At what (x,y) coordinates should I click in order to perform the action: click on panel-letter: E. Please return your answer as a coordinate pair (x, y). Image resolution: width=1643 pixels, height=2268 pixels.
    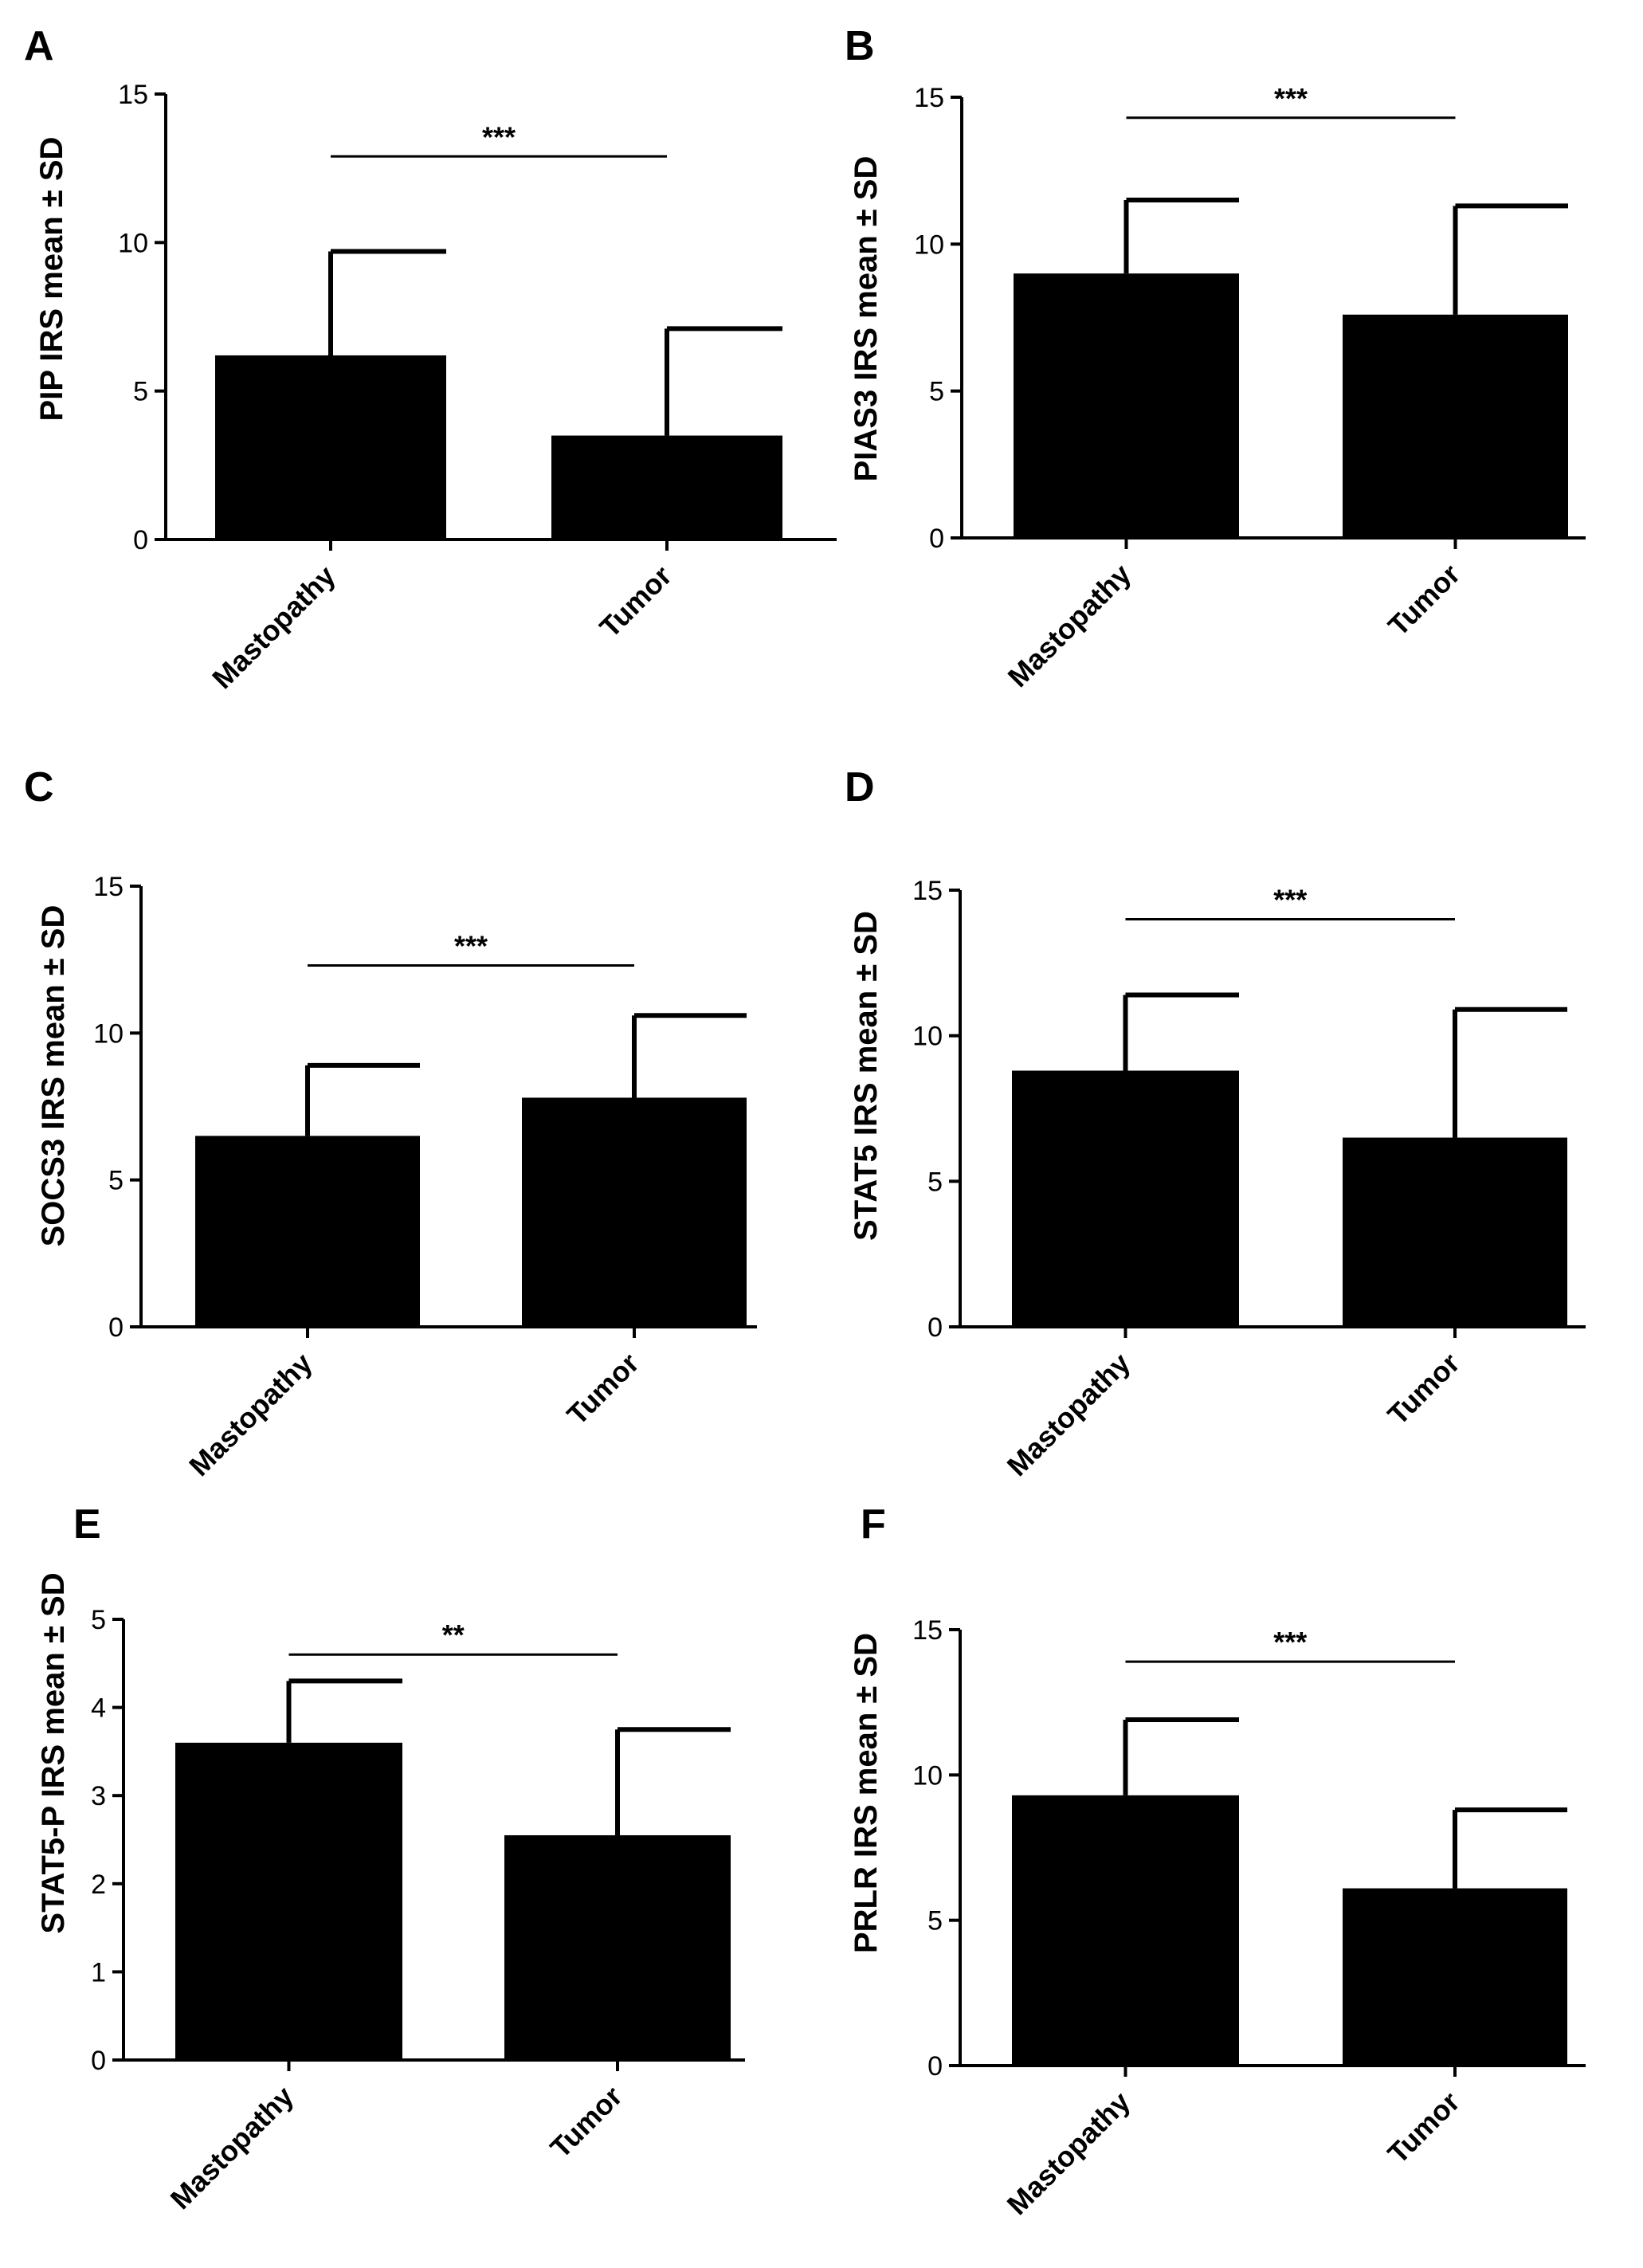
    Looking at the image, I should click on (87, 1524).